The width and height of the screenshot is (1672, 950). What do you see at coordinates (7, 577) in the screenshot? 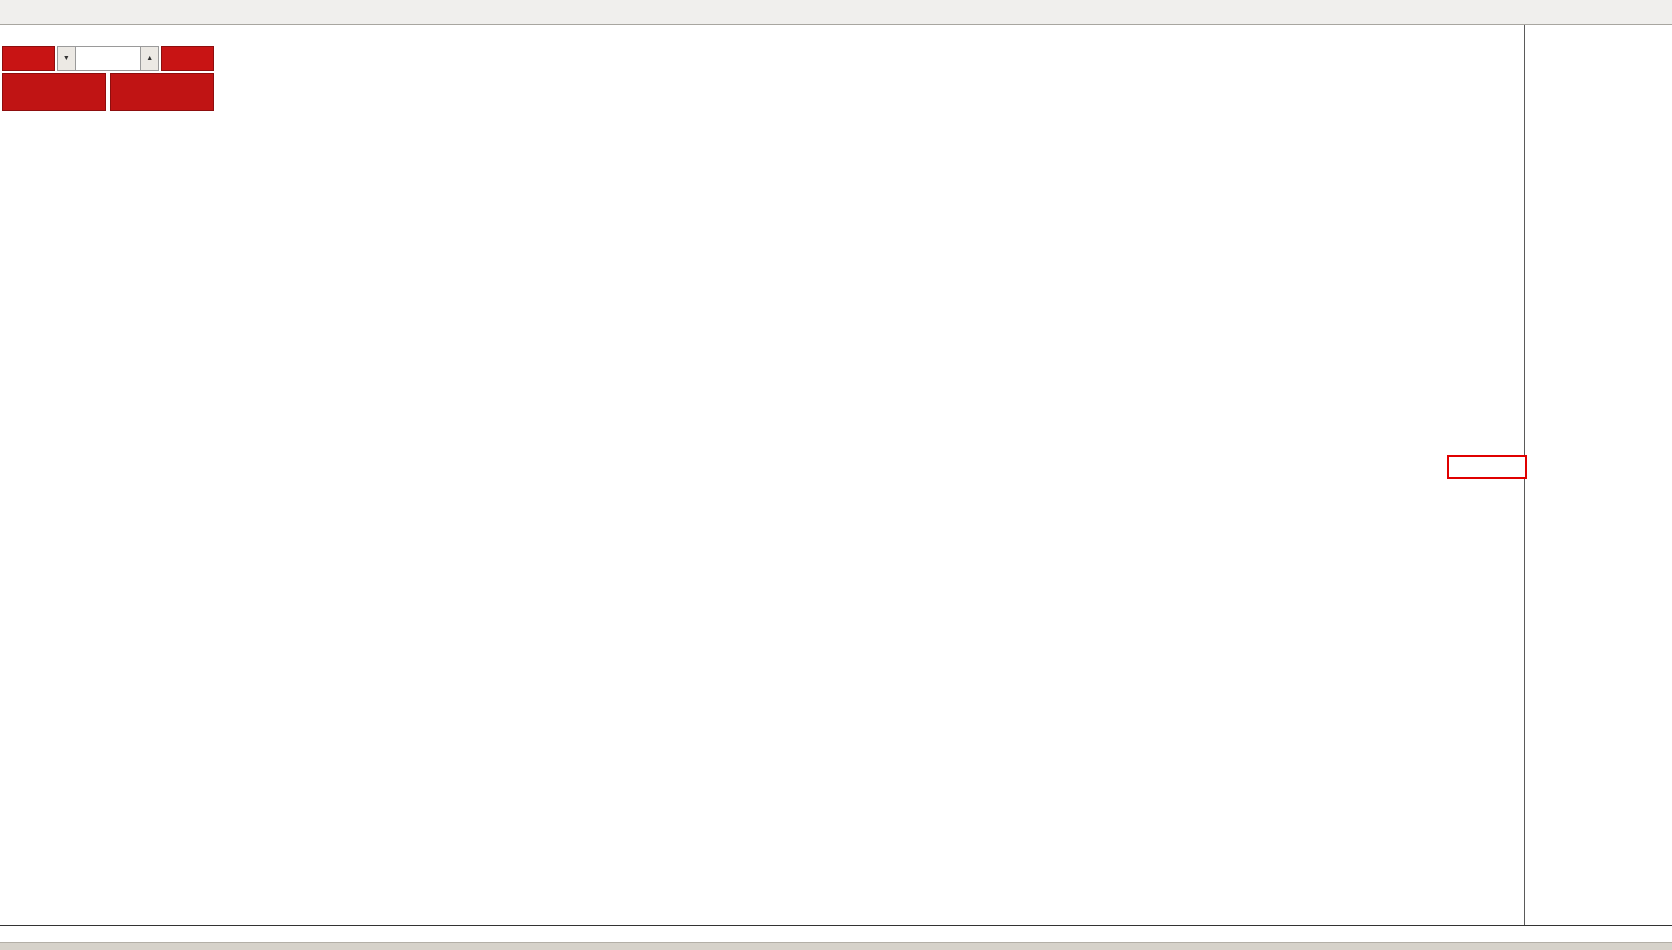
I see `macd-indicator-label` at bounding box center [7, 577].